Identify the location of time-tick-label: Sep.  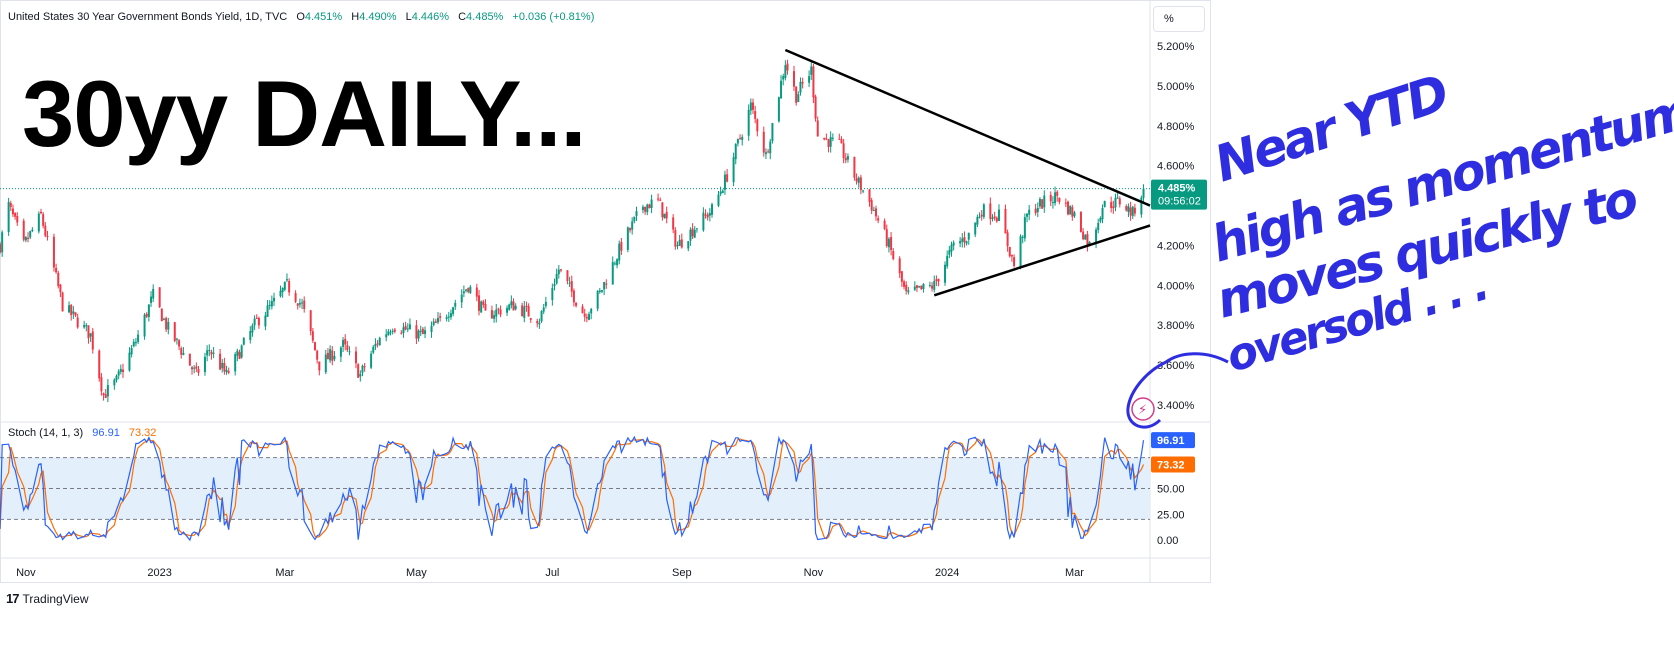
(682, 573).